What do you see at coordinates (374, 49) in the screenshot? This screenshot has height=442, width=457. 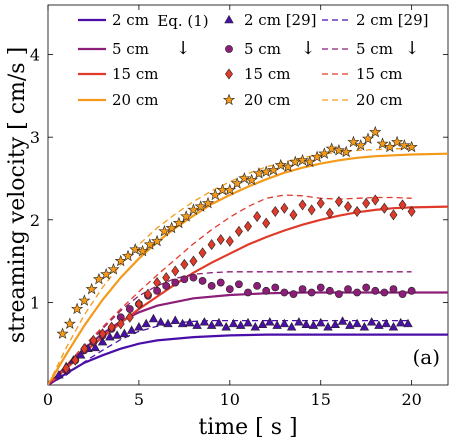 I see `legend-reference-label: 5 cm` at bounding box center [374, 49].